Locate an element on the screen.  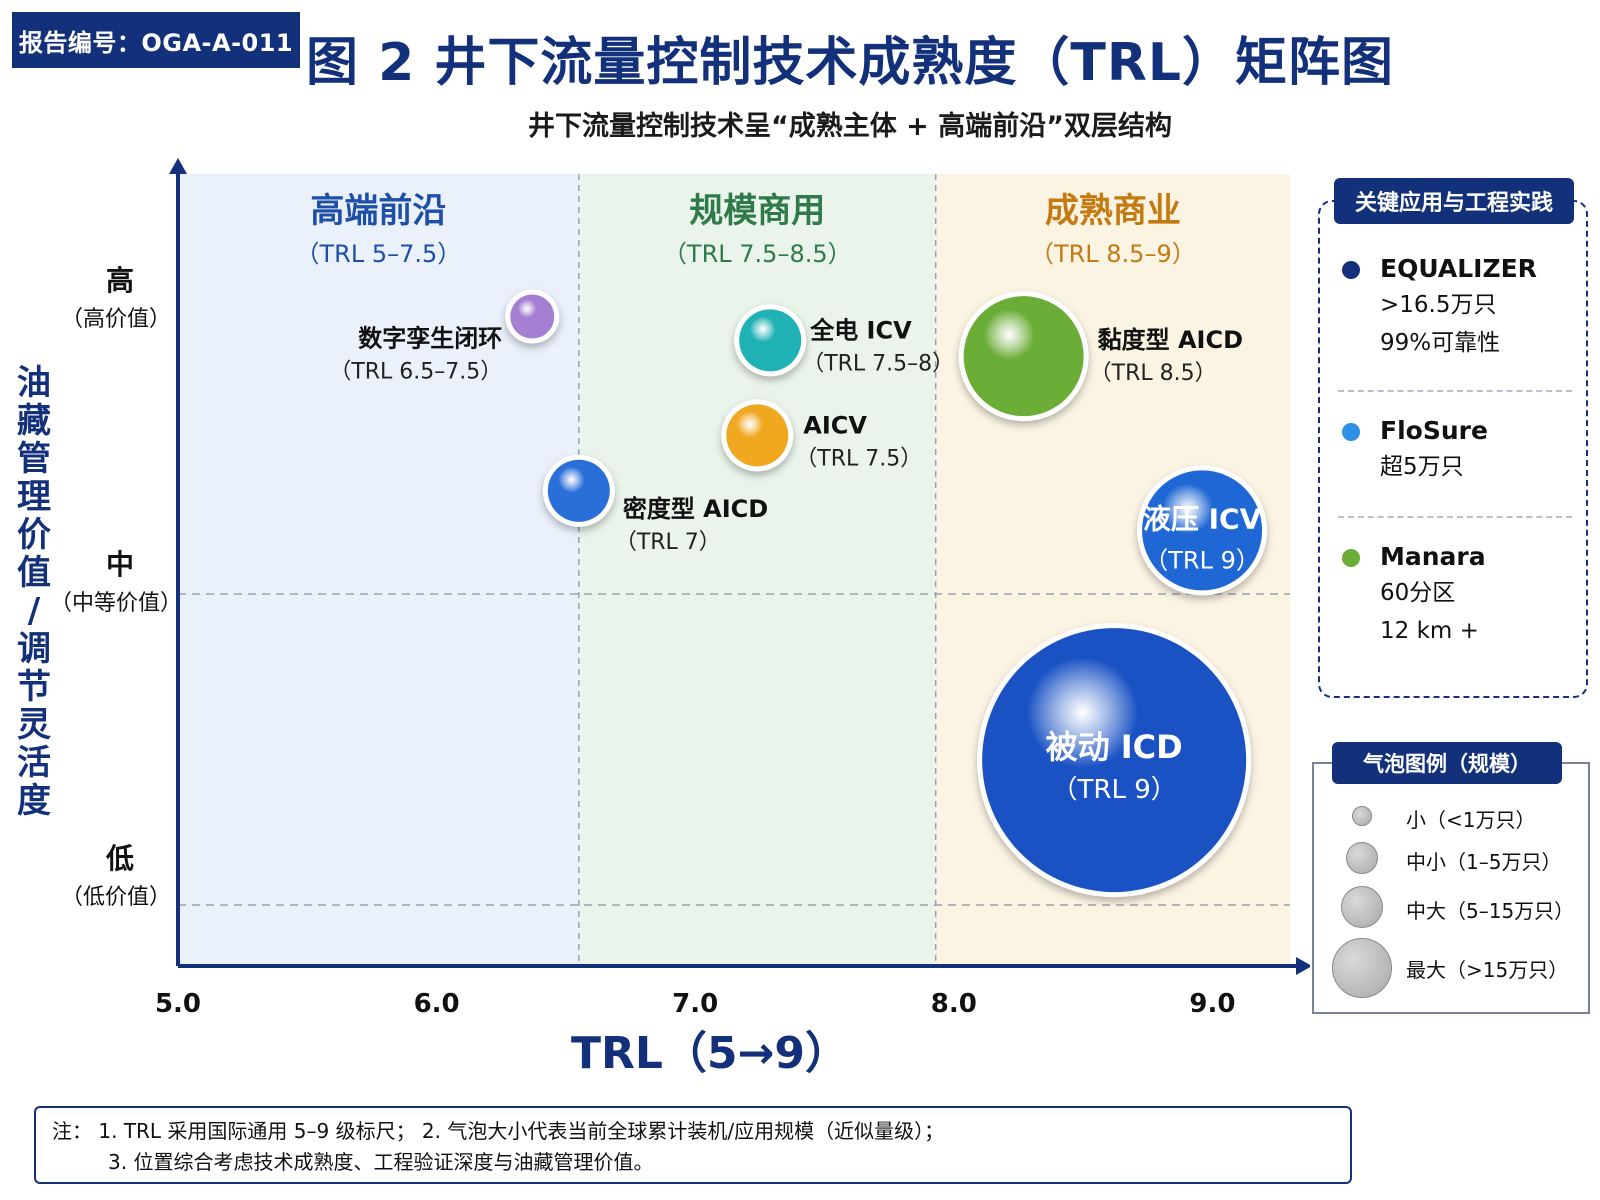
bubble-trl-label: （TRL 8.5） is located at coordinates (1153, 373).